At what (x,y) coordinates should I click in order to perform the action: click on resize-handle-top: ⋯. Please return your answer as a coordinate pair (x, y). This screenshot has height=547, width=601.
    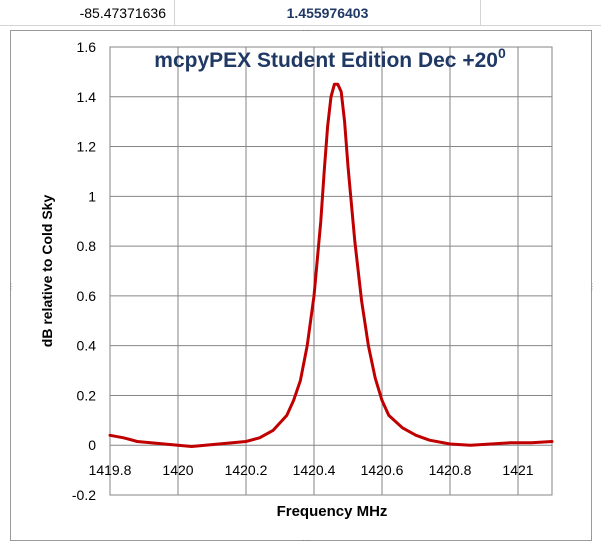
    Looking at the image, I should click on (306, 30).